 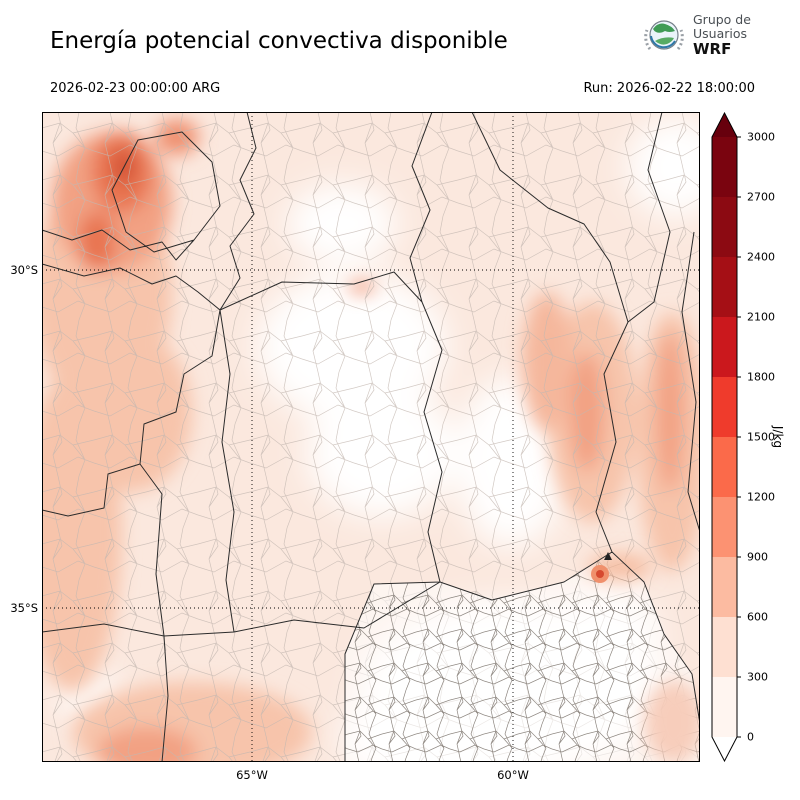 What do you see at coordinates (750, 737) in the screenshot?
I see `colorbar-tick-label: 0` at bounding box center [750, 737].